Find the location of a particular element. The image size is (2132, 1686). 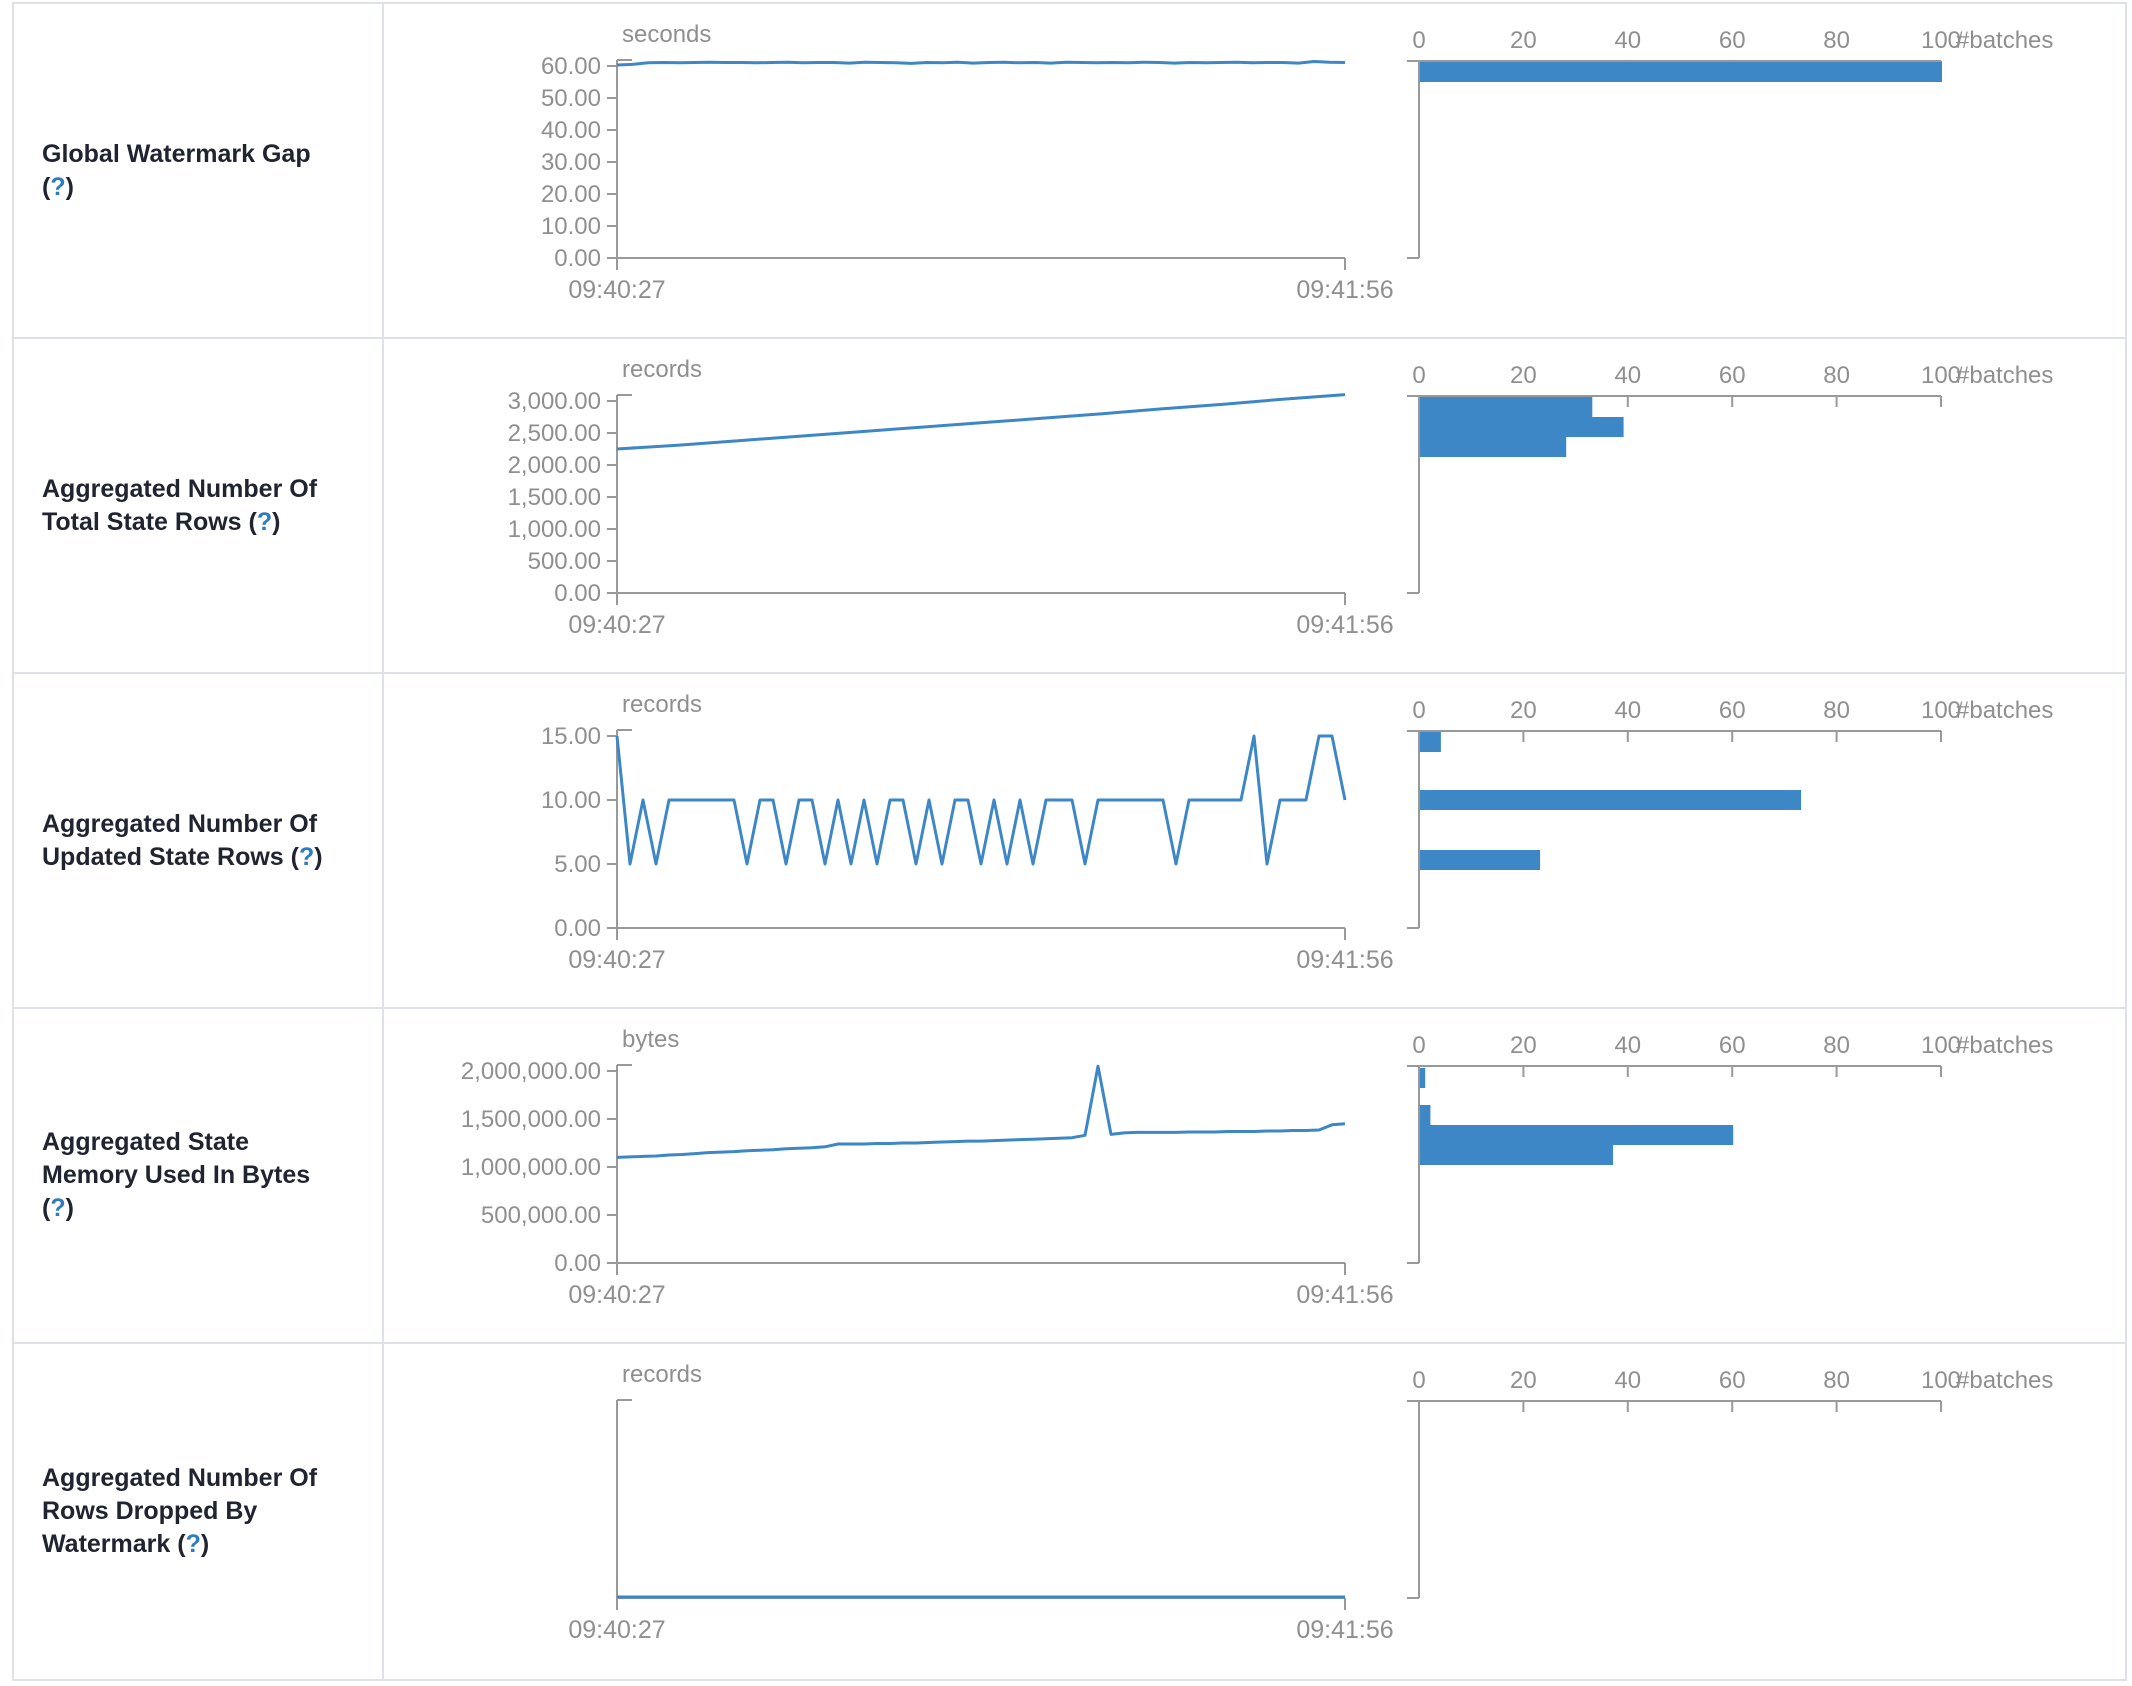

y-tick-label: 1,500,000.00 is located at coordinates (531, 1119).